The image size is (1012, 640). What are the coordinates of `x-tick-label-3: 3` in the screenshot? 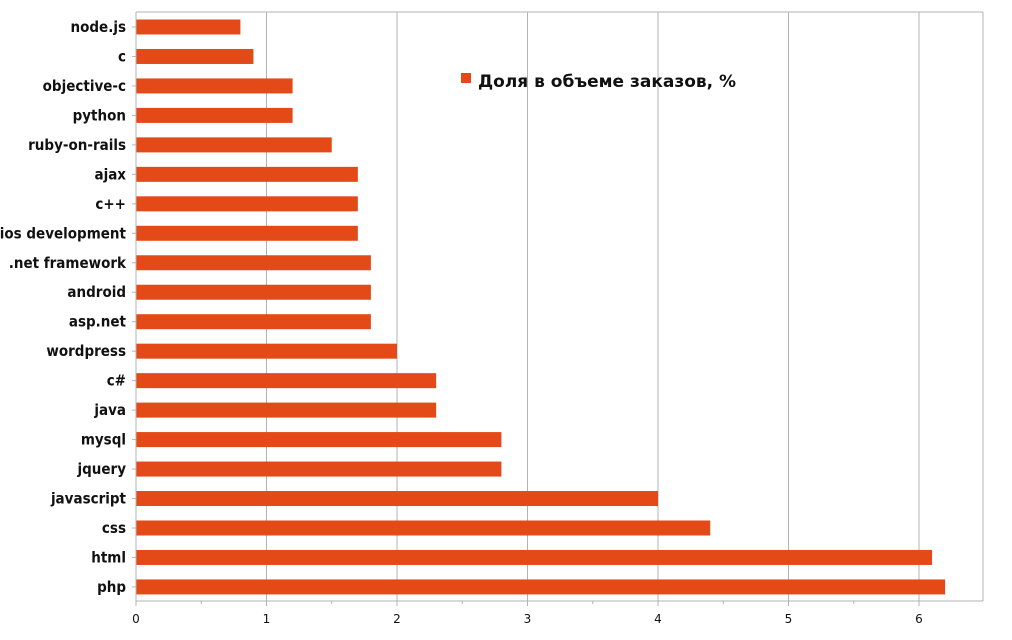 It's located at (528, 619).